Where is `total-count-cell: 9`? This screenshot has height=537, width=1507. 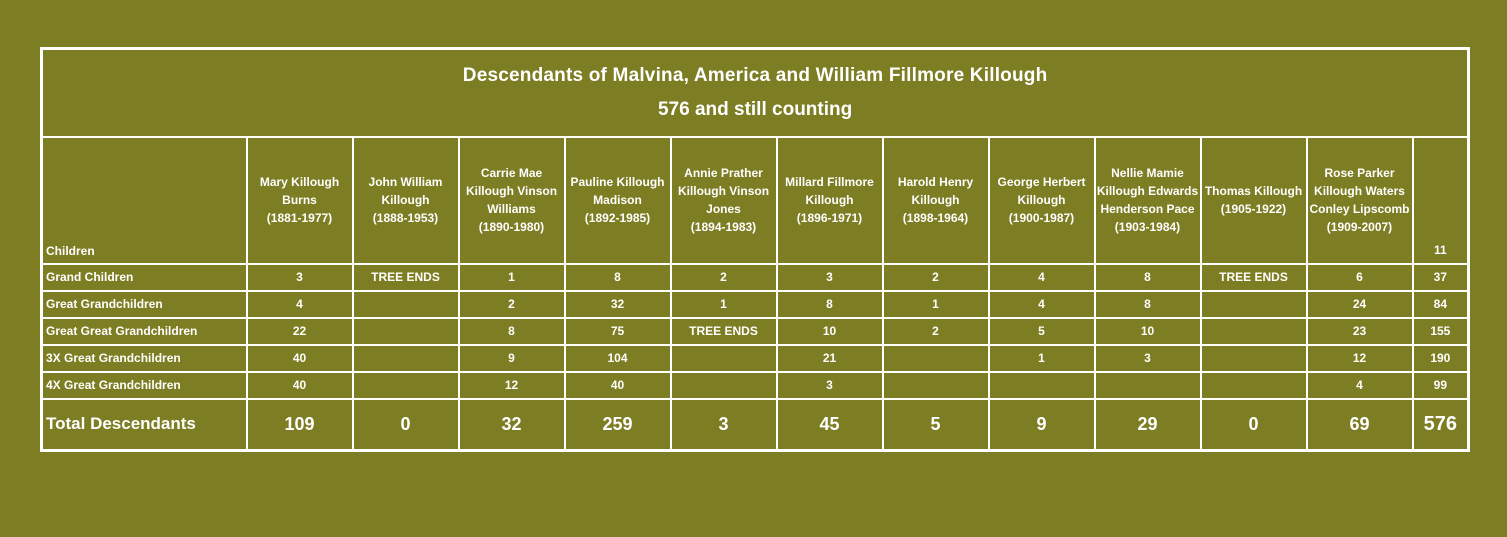 total-count-cell: 9 is located at coordinates (1041, 424).